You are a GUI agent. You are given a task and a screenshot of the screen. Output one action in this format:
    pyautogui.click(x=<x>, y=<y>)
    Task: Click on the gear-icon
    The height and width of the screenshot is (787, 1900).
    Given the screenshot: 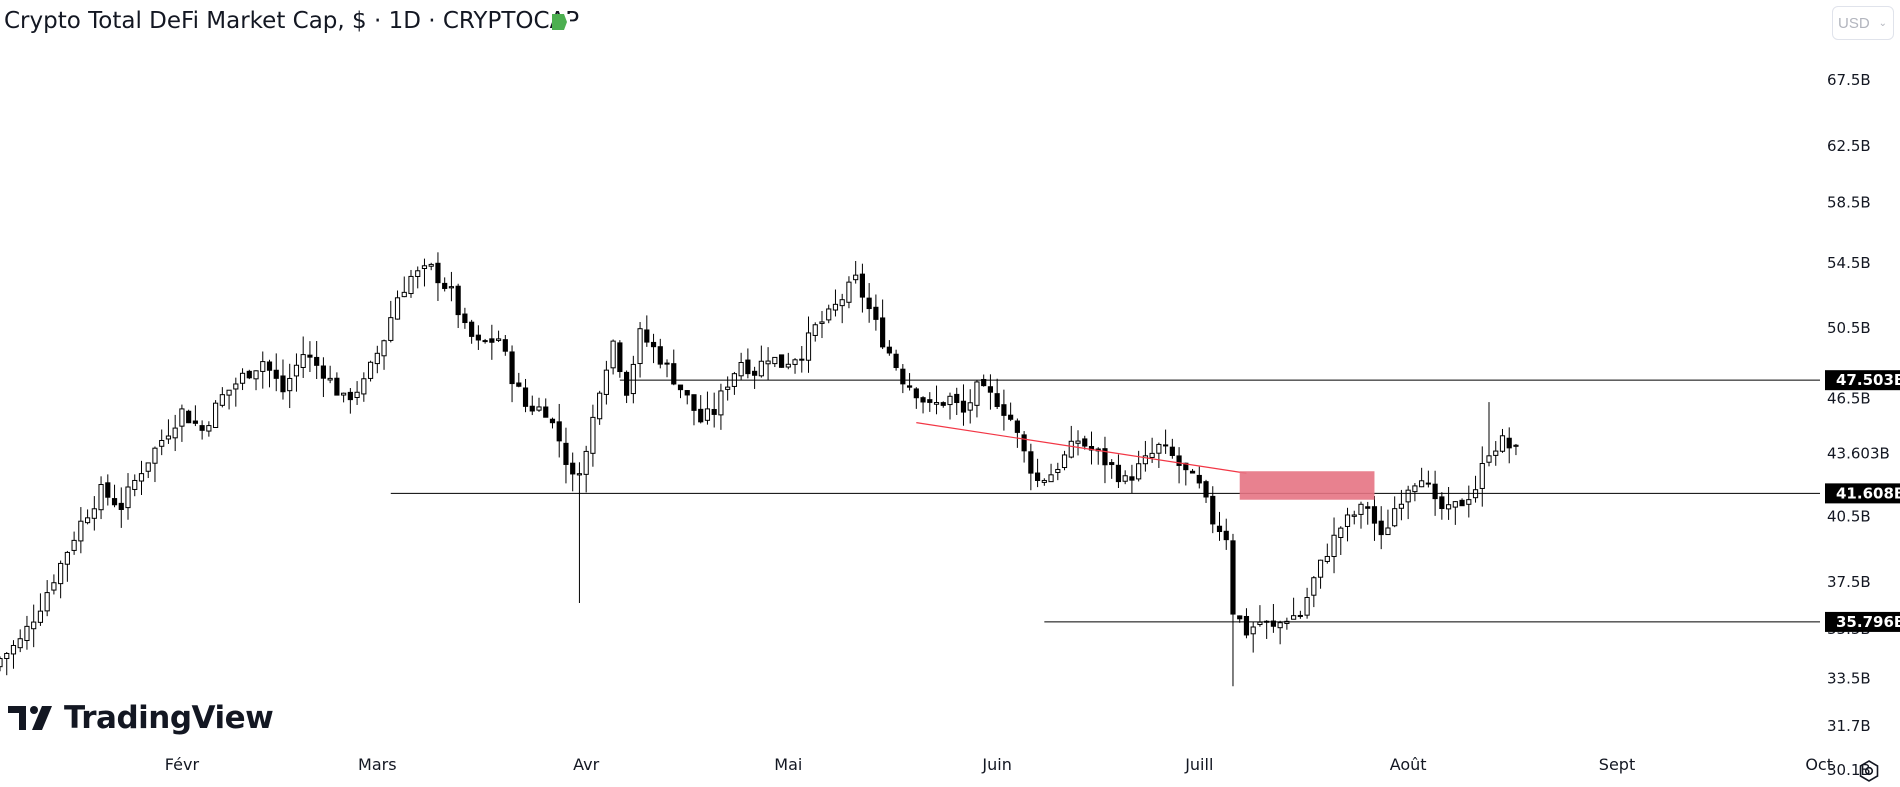 What is the action you would take?
    pyautogui.click(x=1869, y=771)
    